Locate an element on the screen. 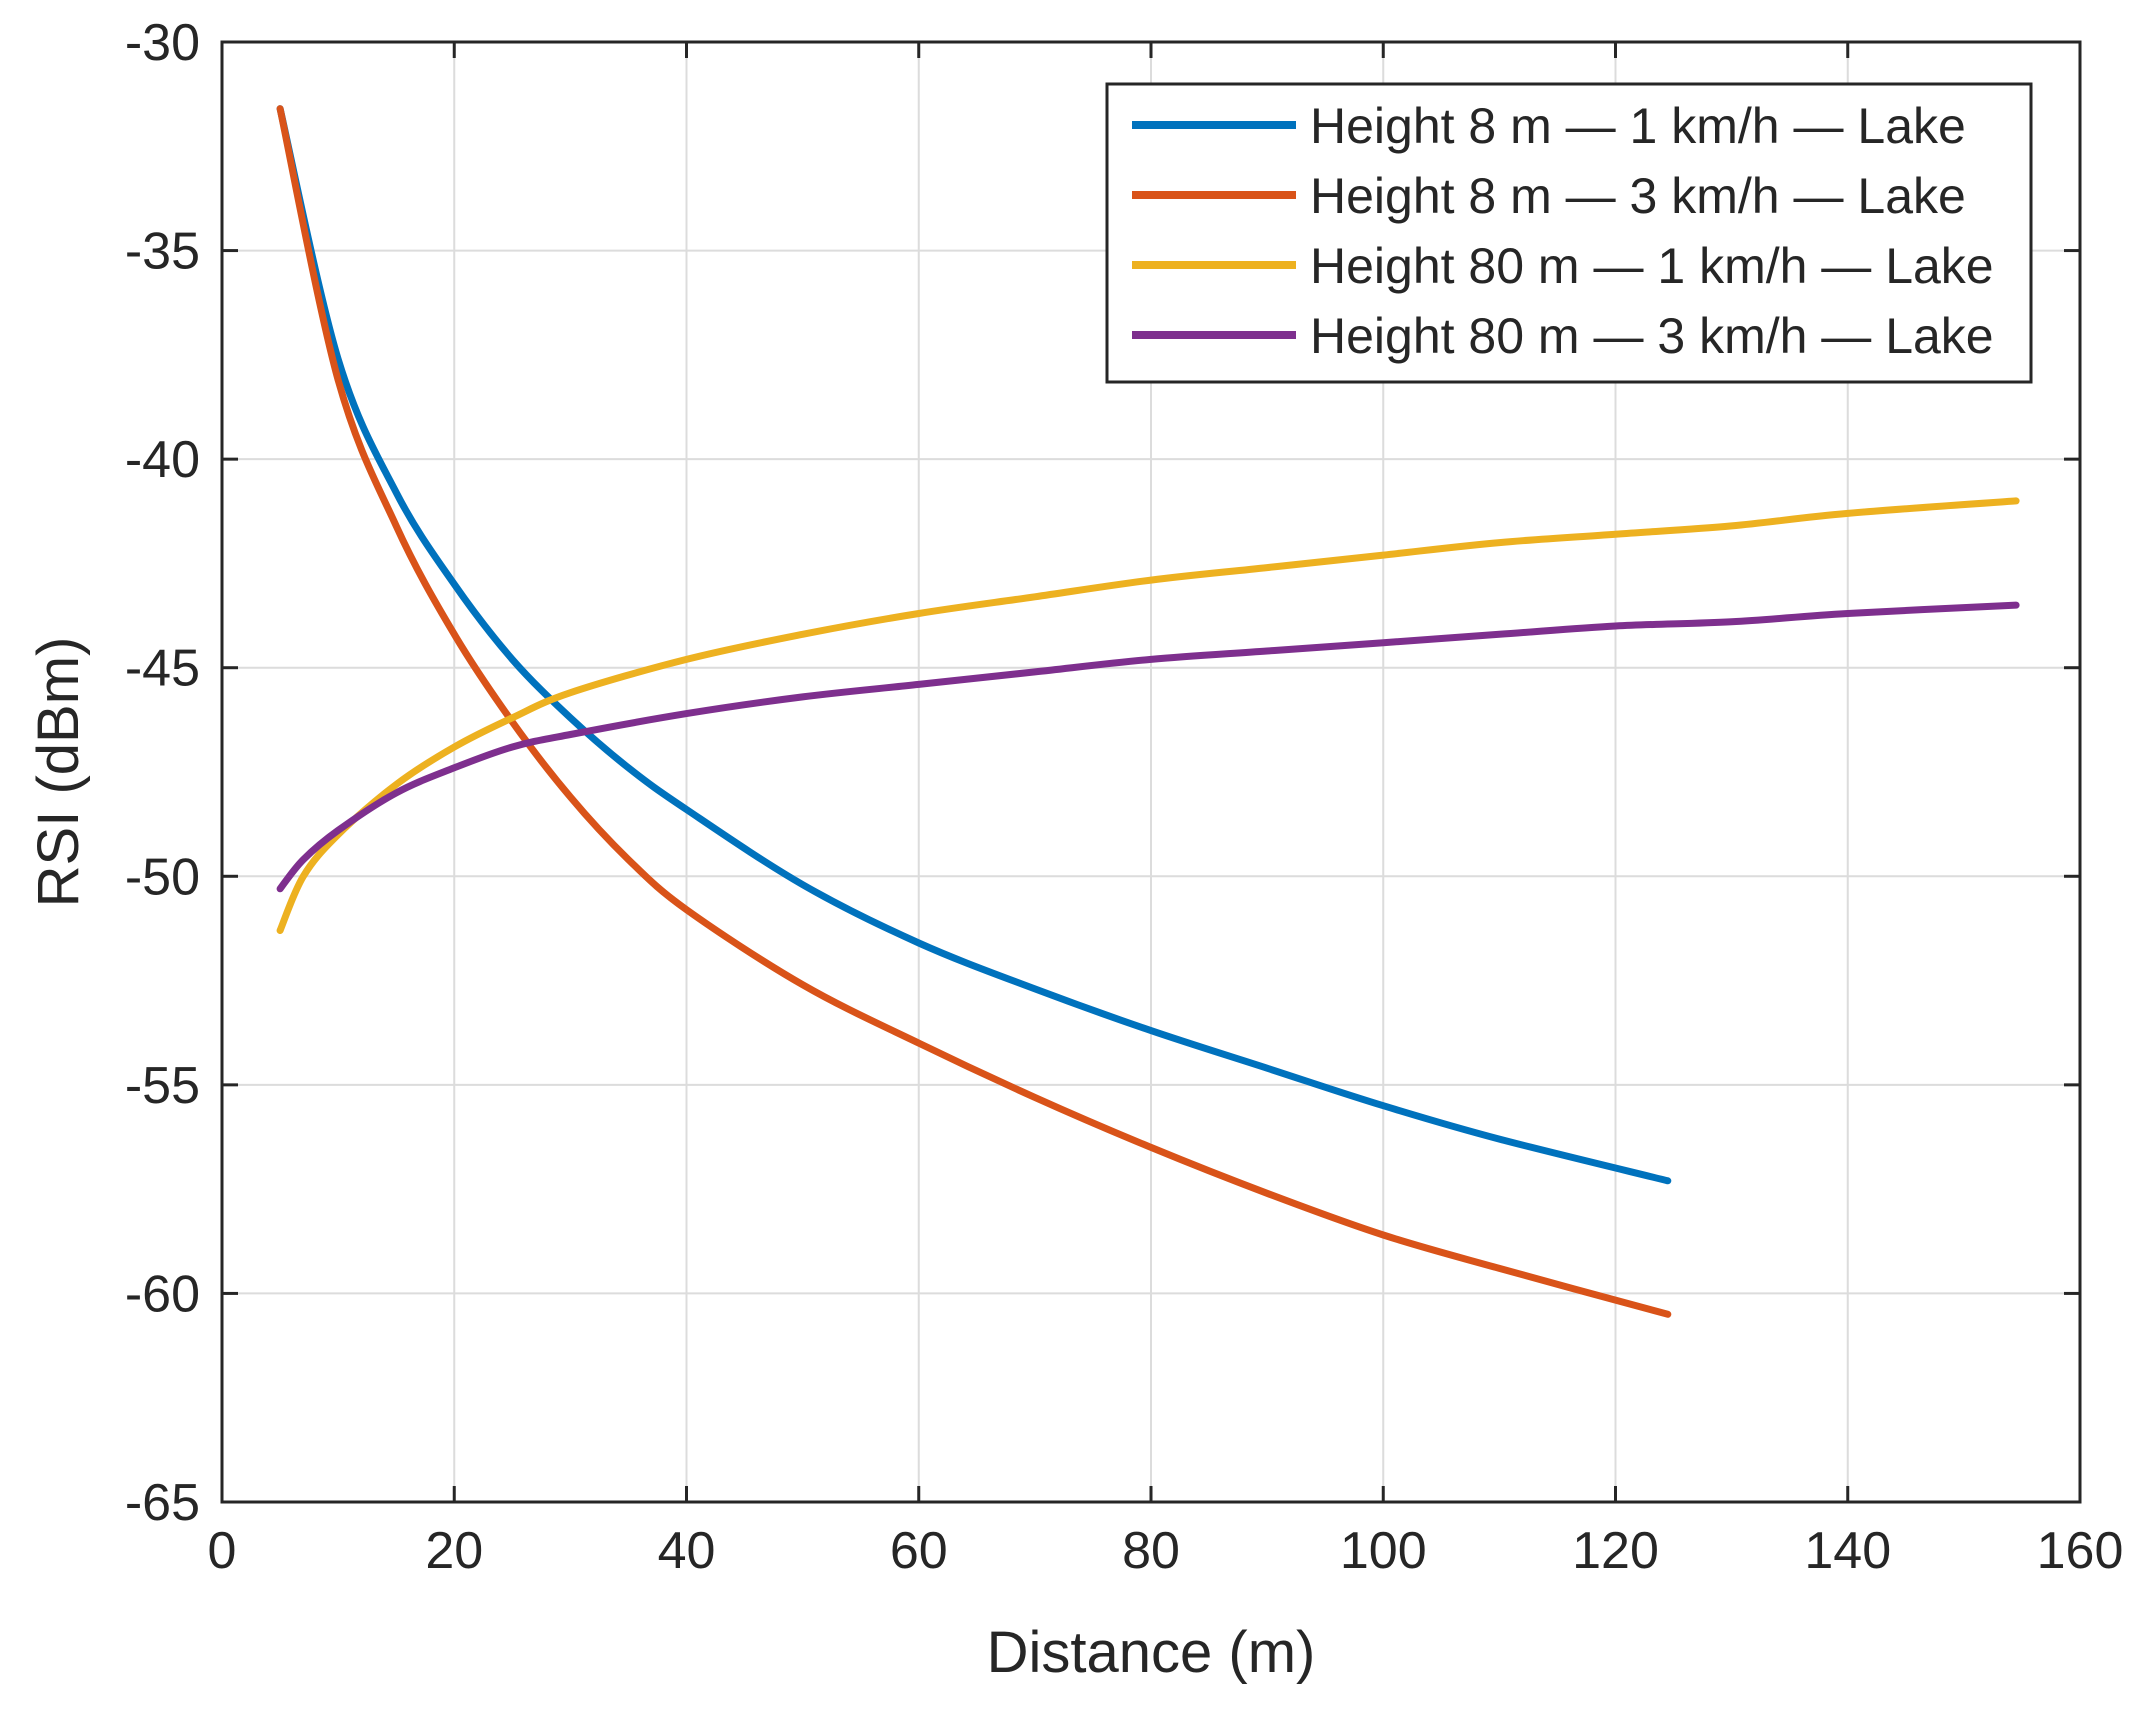  y-tick-label: -40 is located at coordinates (162, 460).